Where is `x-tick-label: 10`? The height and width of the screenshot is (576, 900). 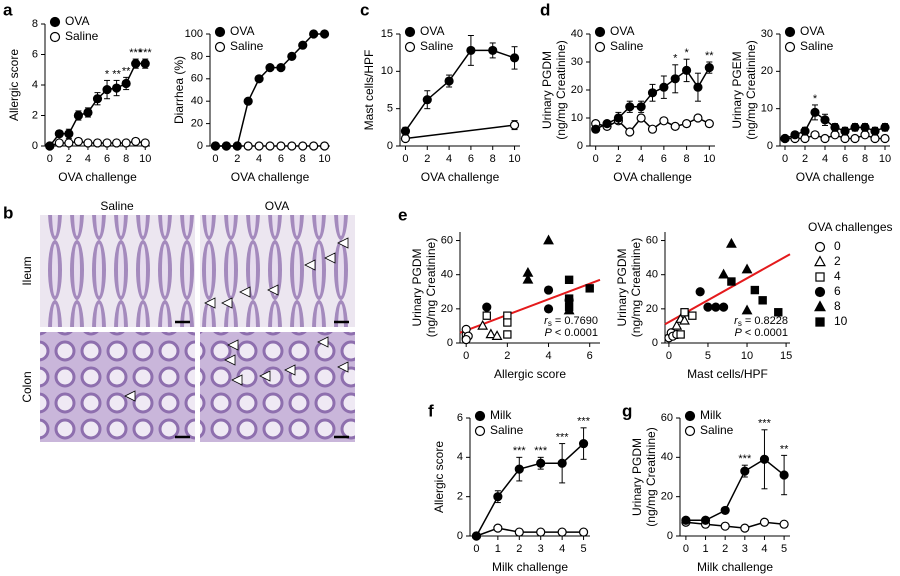 x-tick-label: 10 is located at coordinates (145, 159).